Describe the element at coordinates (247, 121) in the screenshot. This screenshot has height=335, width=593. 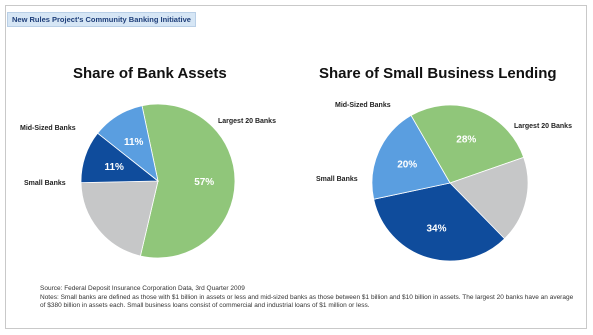
I see `pie1-category-label-1: Largest 20 Banks` at that location.